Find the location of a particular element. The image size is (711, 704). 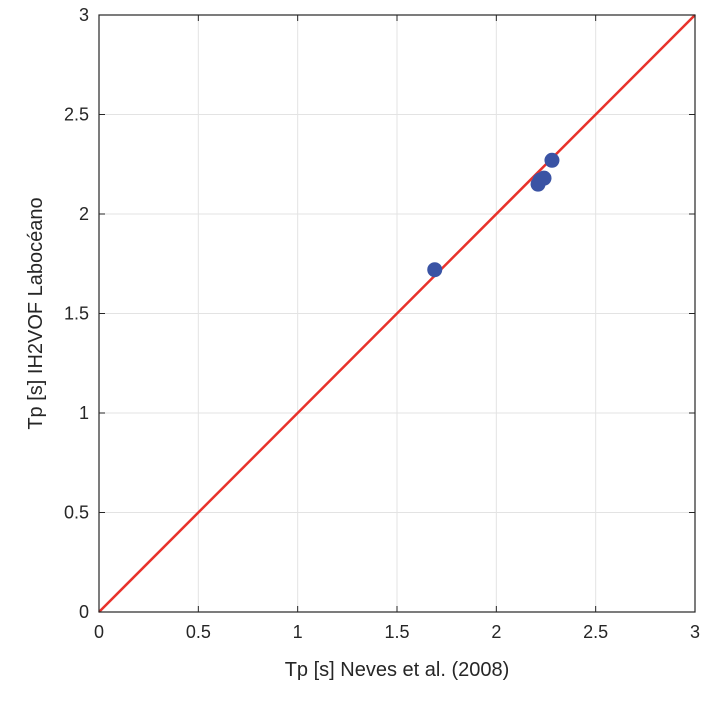

y-tick-label: 1.5 is located at coordinates (76, 314).